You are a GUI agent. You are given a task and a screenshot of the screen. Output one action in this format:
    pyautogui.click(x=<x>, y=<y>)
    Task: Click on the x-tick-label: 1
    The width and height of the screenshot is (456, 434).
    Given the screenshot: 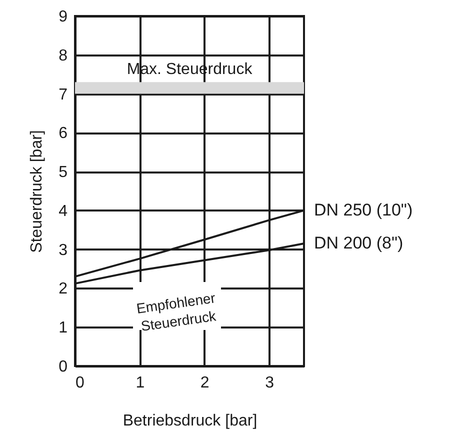 What is the action you would take?
    pyautogui.click(x=140, y=383)
    